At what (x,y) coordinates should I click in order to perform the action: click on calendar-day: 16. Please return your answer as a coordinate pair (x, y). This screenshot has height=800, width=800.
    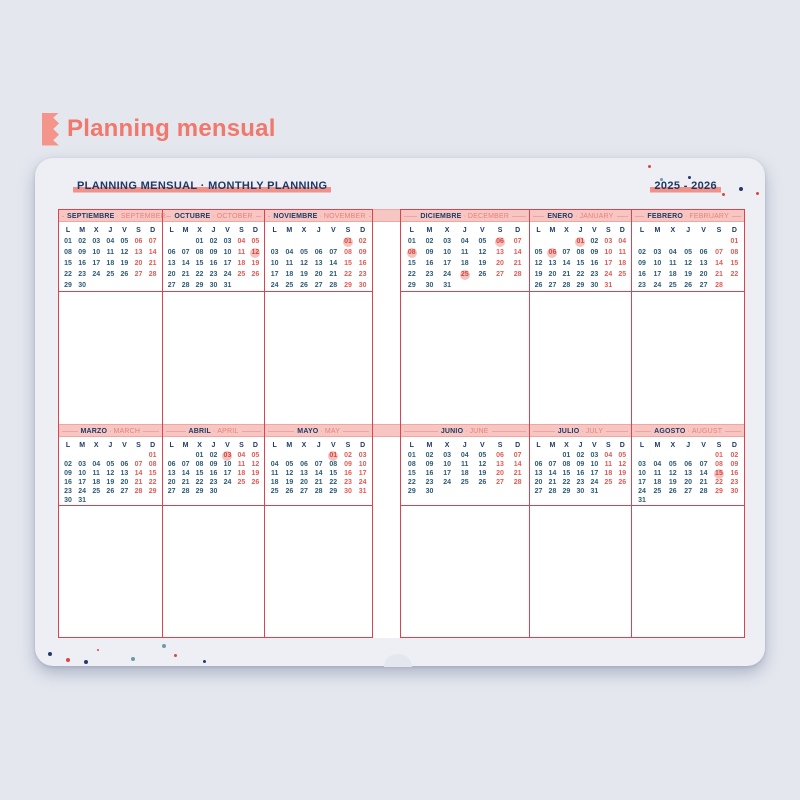
    Looking at the image, I should click on (213, 473).